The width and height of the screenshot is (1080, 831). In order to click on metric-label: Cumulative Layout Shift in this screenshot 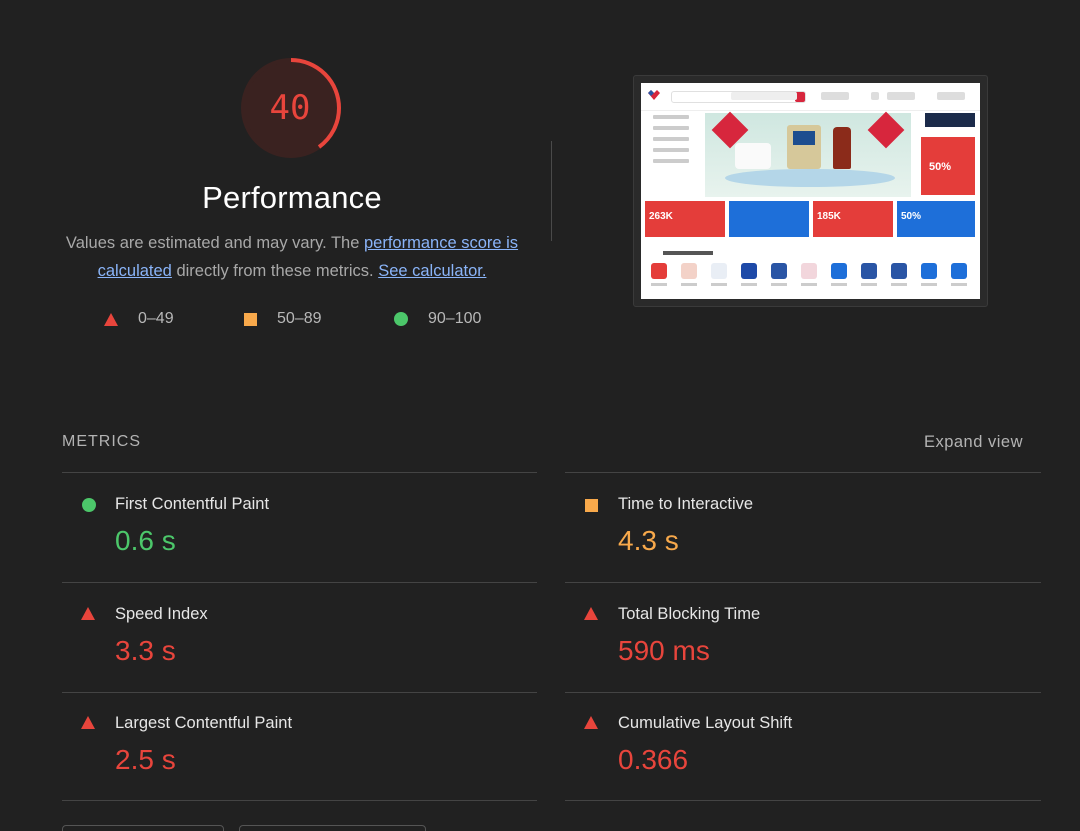, I will do `click(705, 723)`.